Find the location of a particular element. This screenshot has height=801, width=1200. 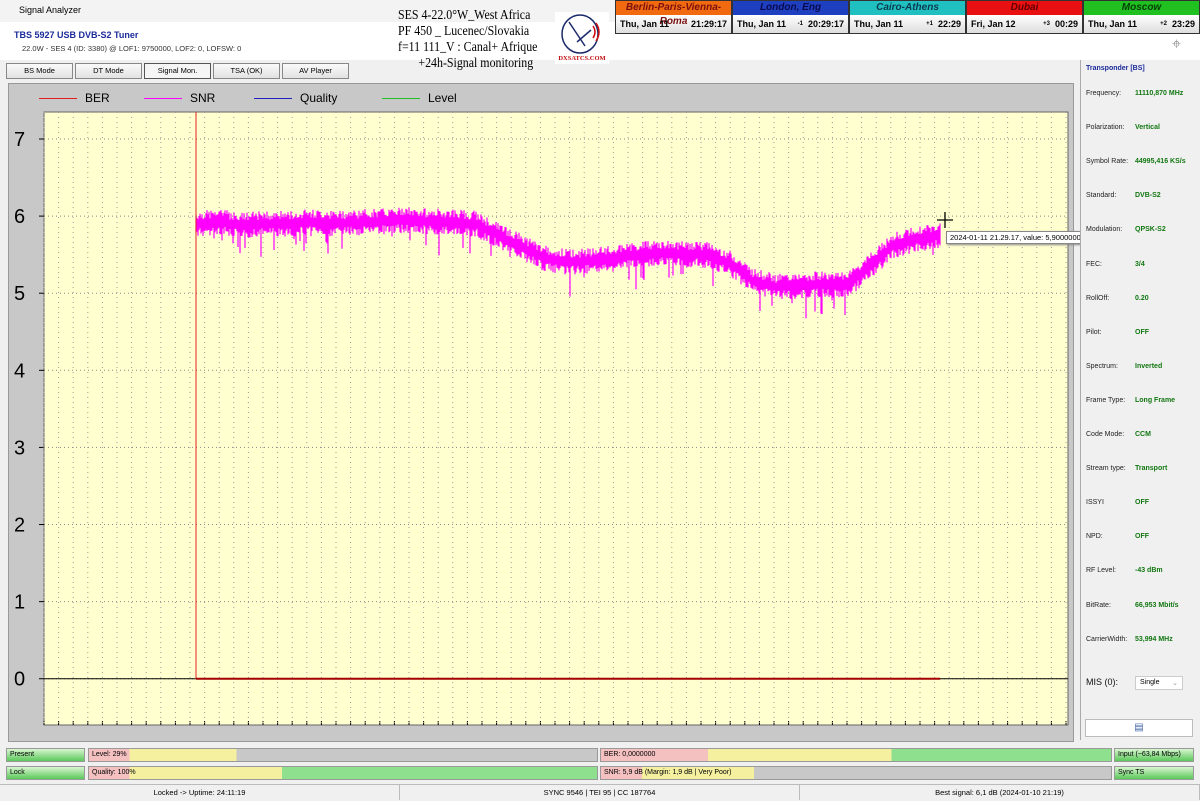

row-label: NPD: is located at coordinates (1094, 537).